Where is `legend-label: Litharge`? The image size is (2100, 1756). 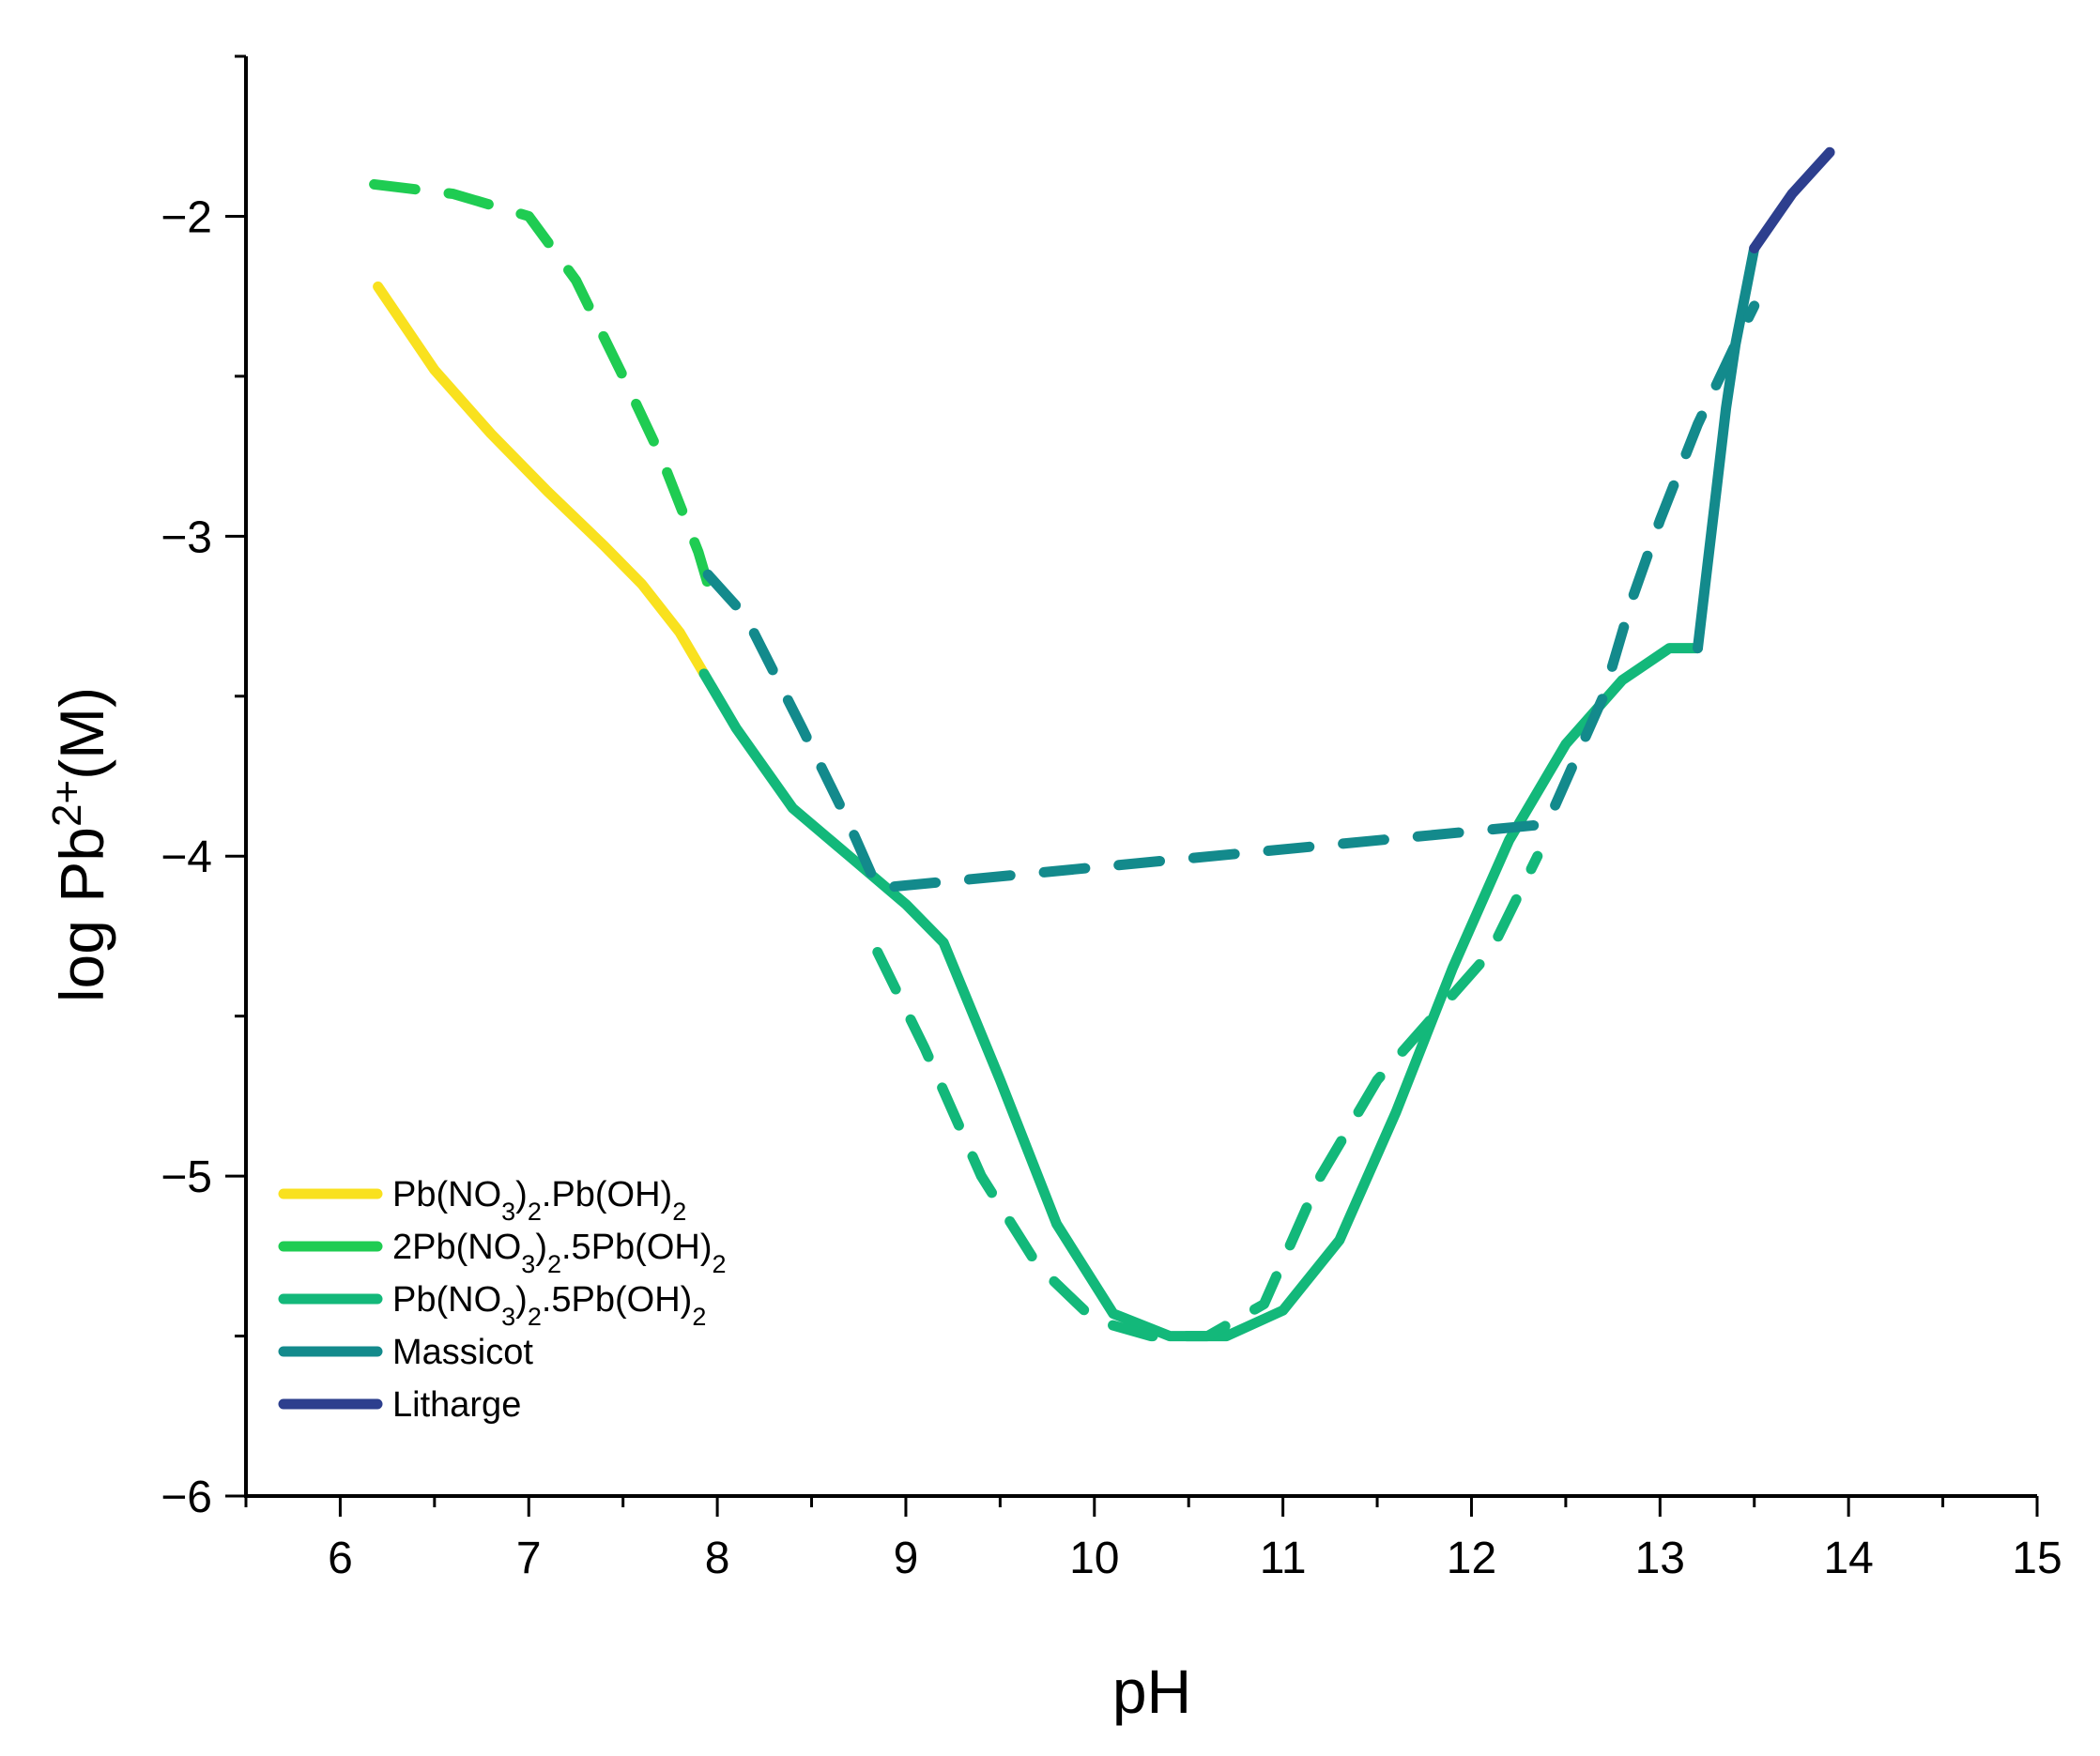 legend-label: Litharge is located at coordinates (456, 1405).